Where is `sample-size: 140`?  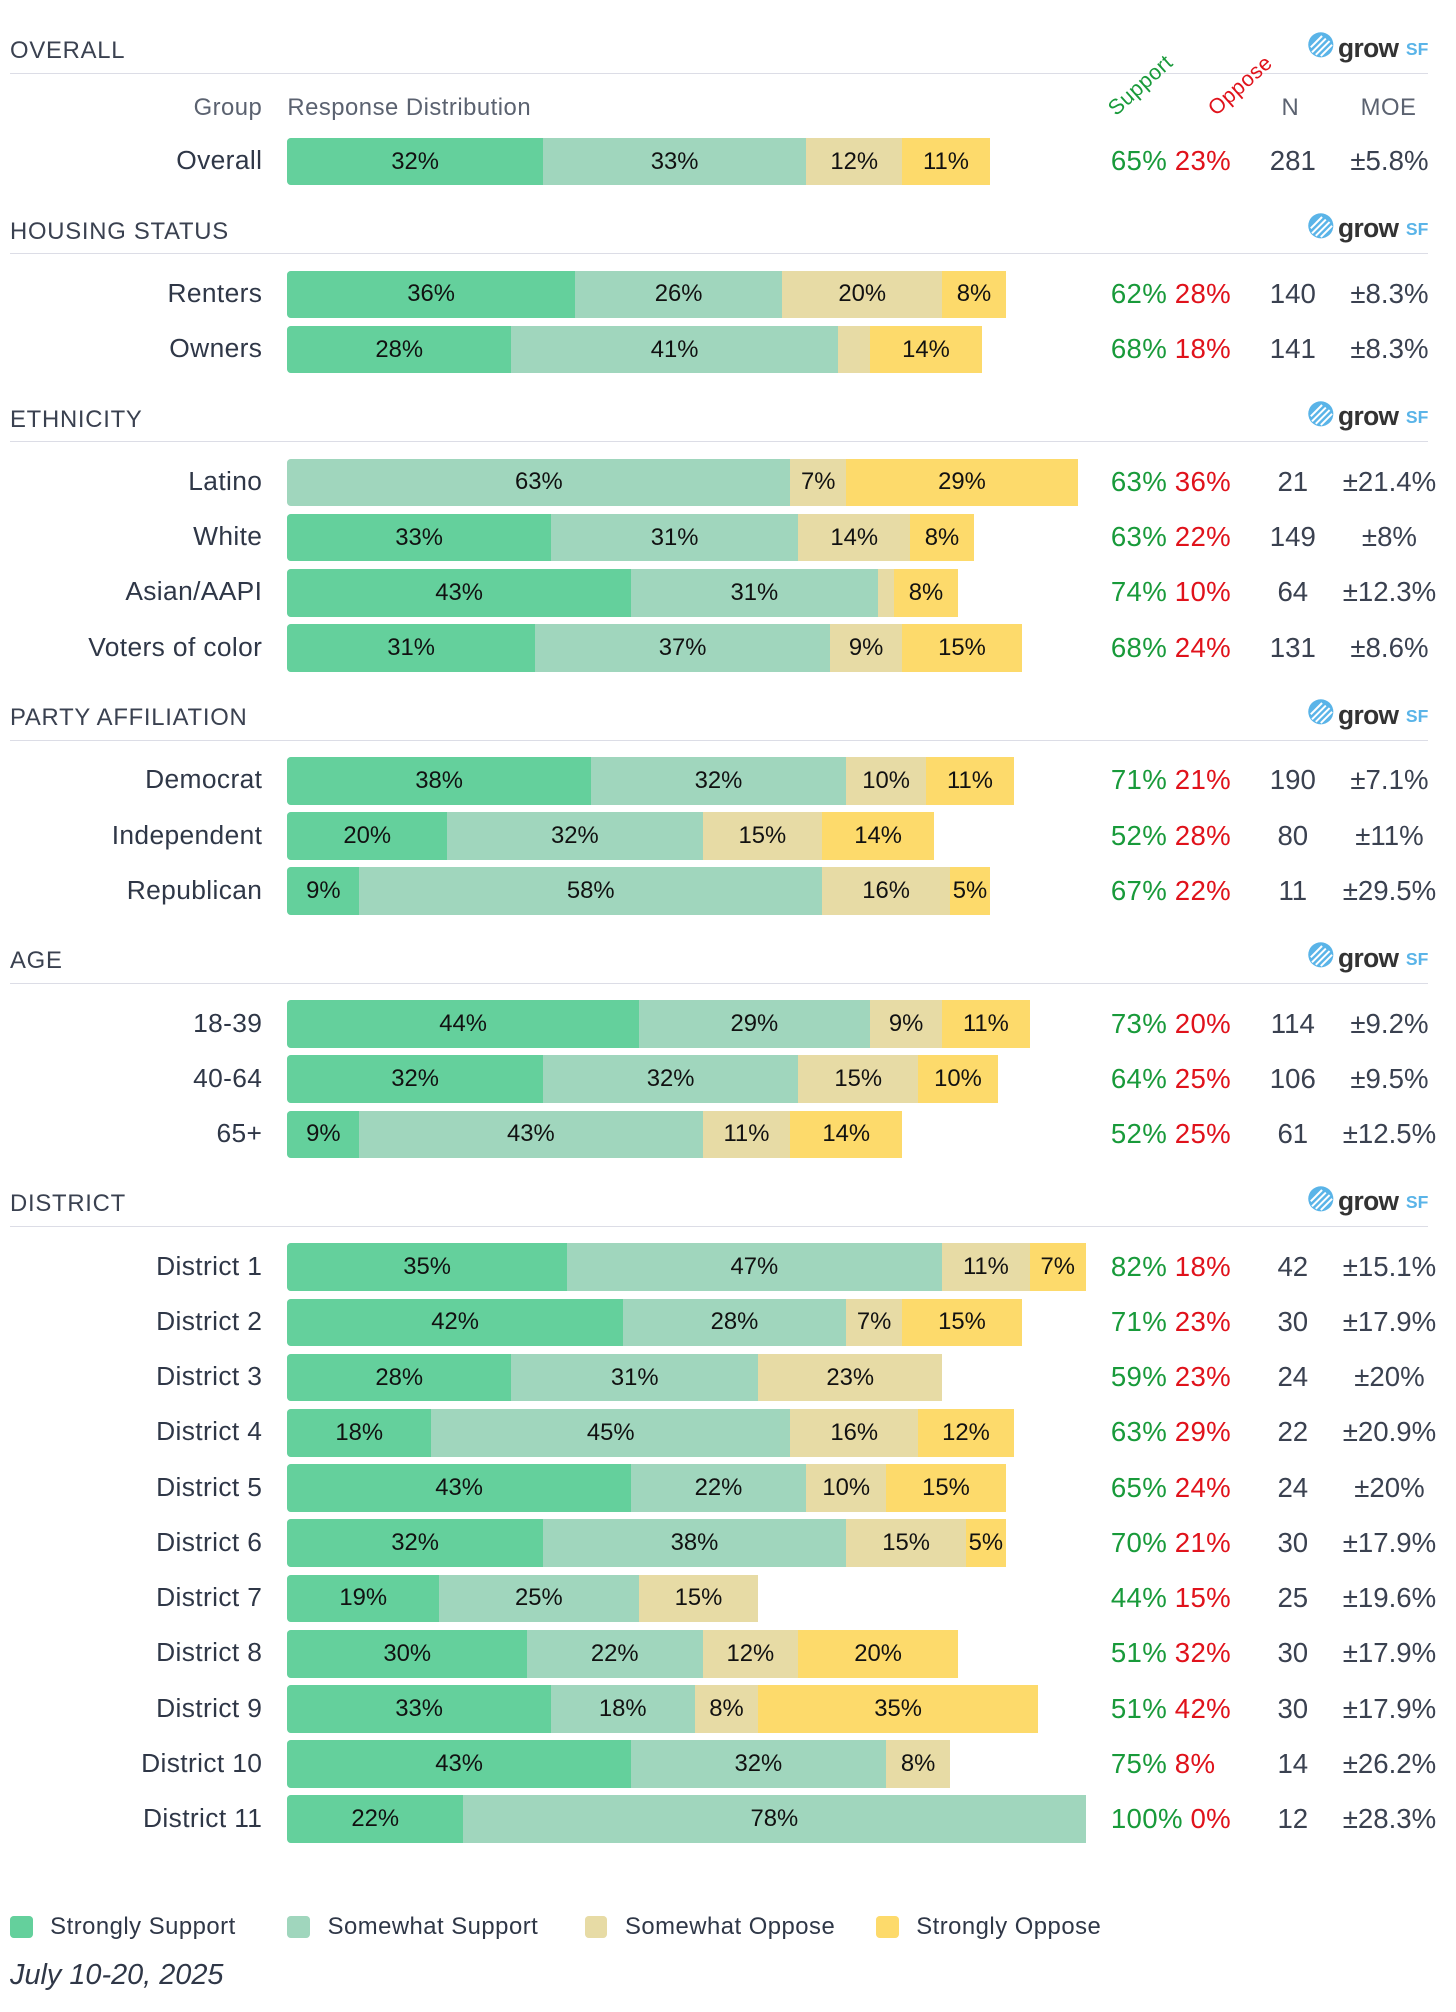
sample-size: 140 is located at coordinates (1292, 294).